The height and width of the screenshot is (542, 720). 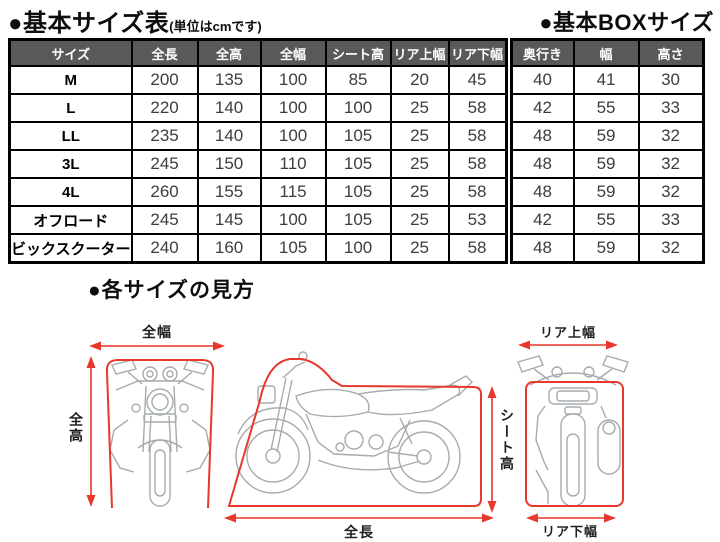 I want to click on column-header: 全幅, so click(x=293, y=52).